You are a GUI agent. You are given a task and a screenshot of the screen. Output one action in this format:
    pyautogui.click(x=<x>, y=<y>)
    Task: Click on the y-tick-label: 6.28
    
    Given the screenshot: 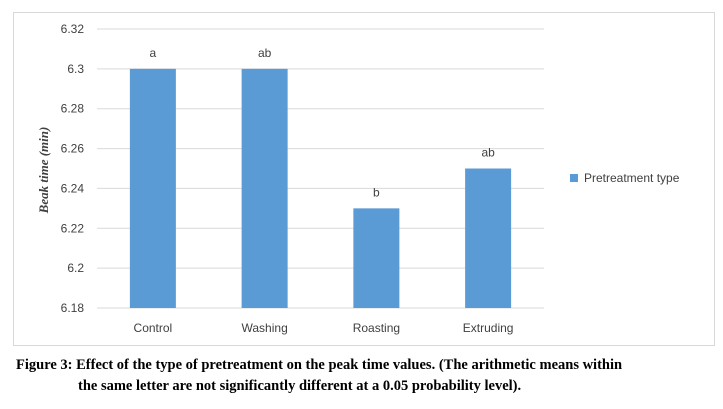 What is the action you would take?
    pyautogui.click(x=73, y=109)
    